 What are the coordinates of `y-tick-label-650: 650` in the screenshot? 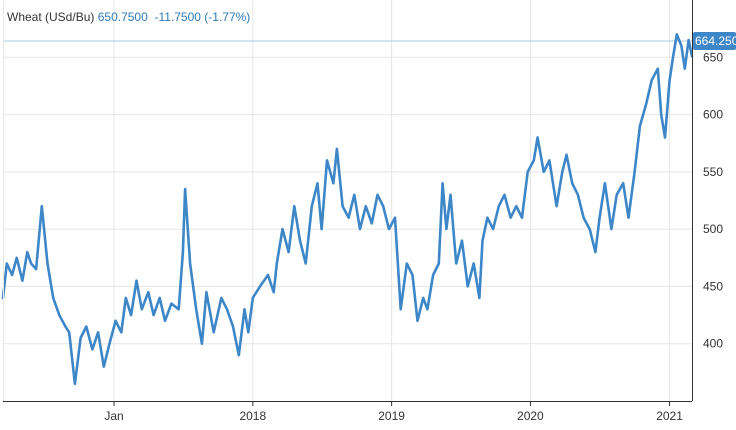 It's located at (713, 57).